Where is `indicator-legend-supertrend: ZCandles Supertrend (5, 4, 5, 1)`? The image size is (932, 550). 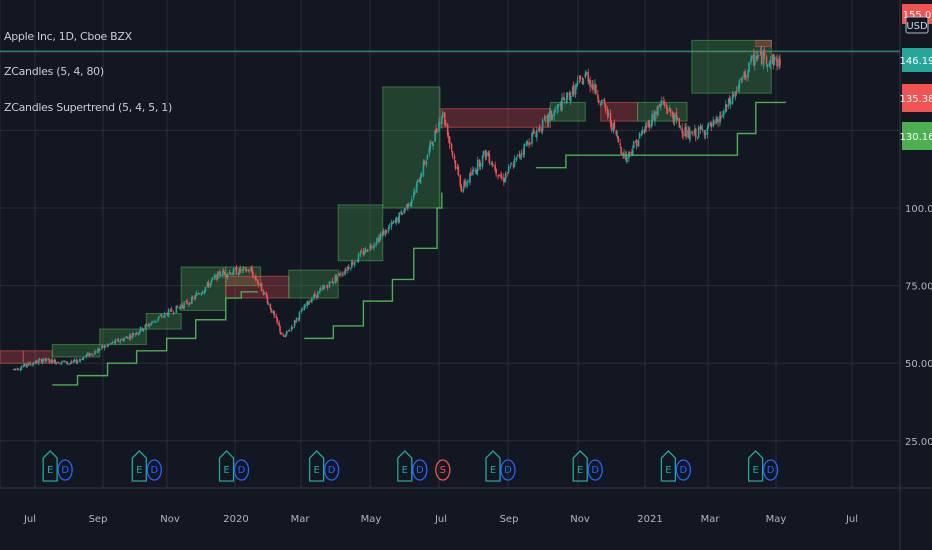
indicator-legend-supertrend: ZCandles Supertrend (5, 4, 5, 1) is located at coordinates (88, 107).